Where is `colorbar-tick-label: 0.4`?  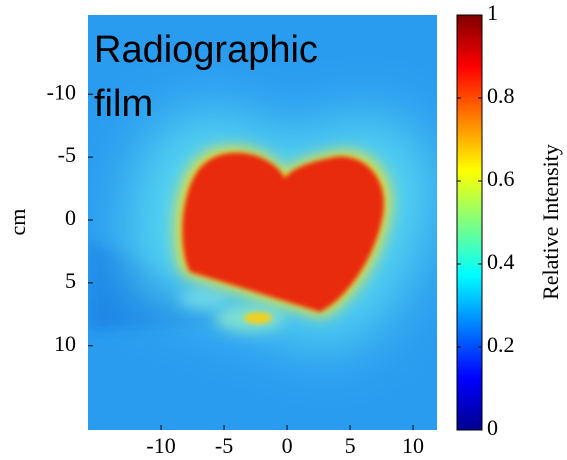
colorbar-tick-label: 0.4 is located at coordinates (501, 261).